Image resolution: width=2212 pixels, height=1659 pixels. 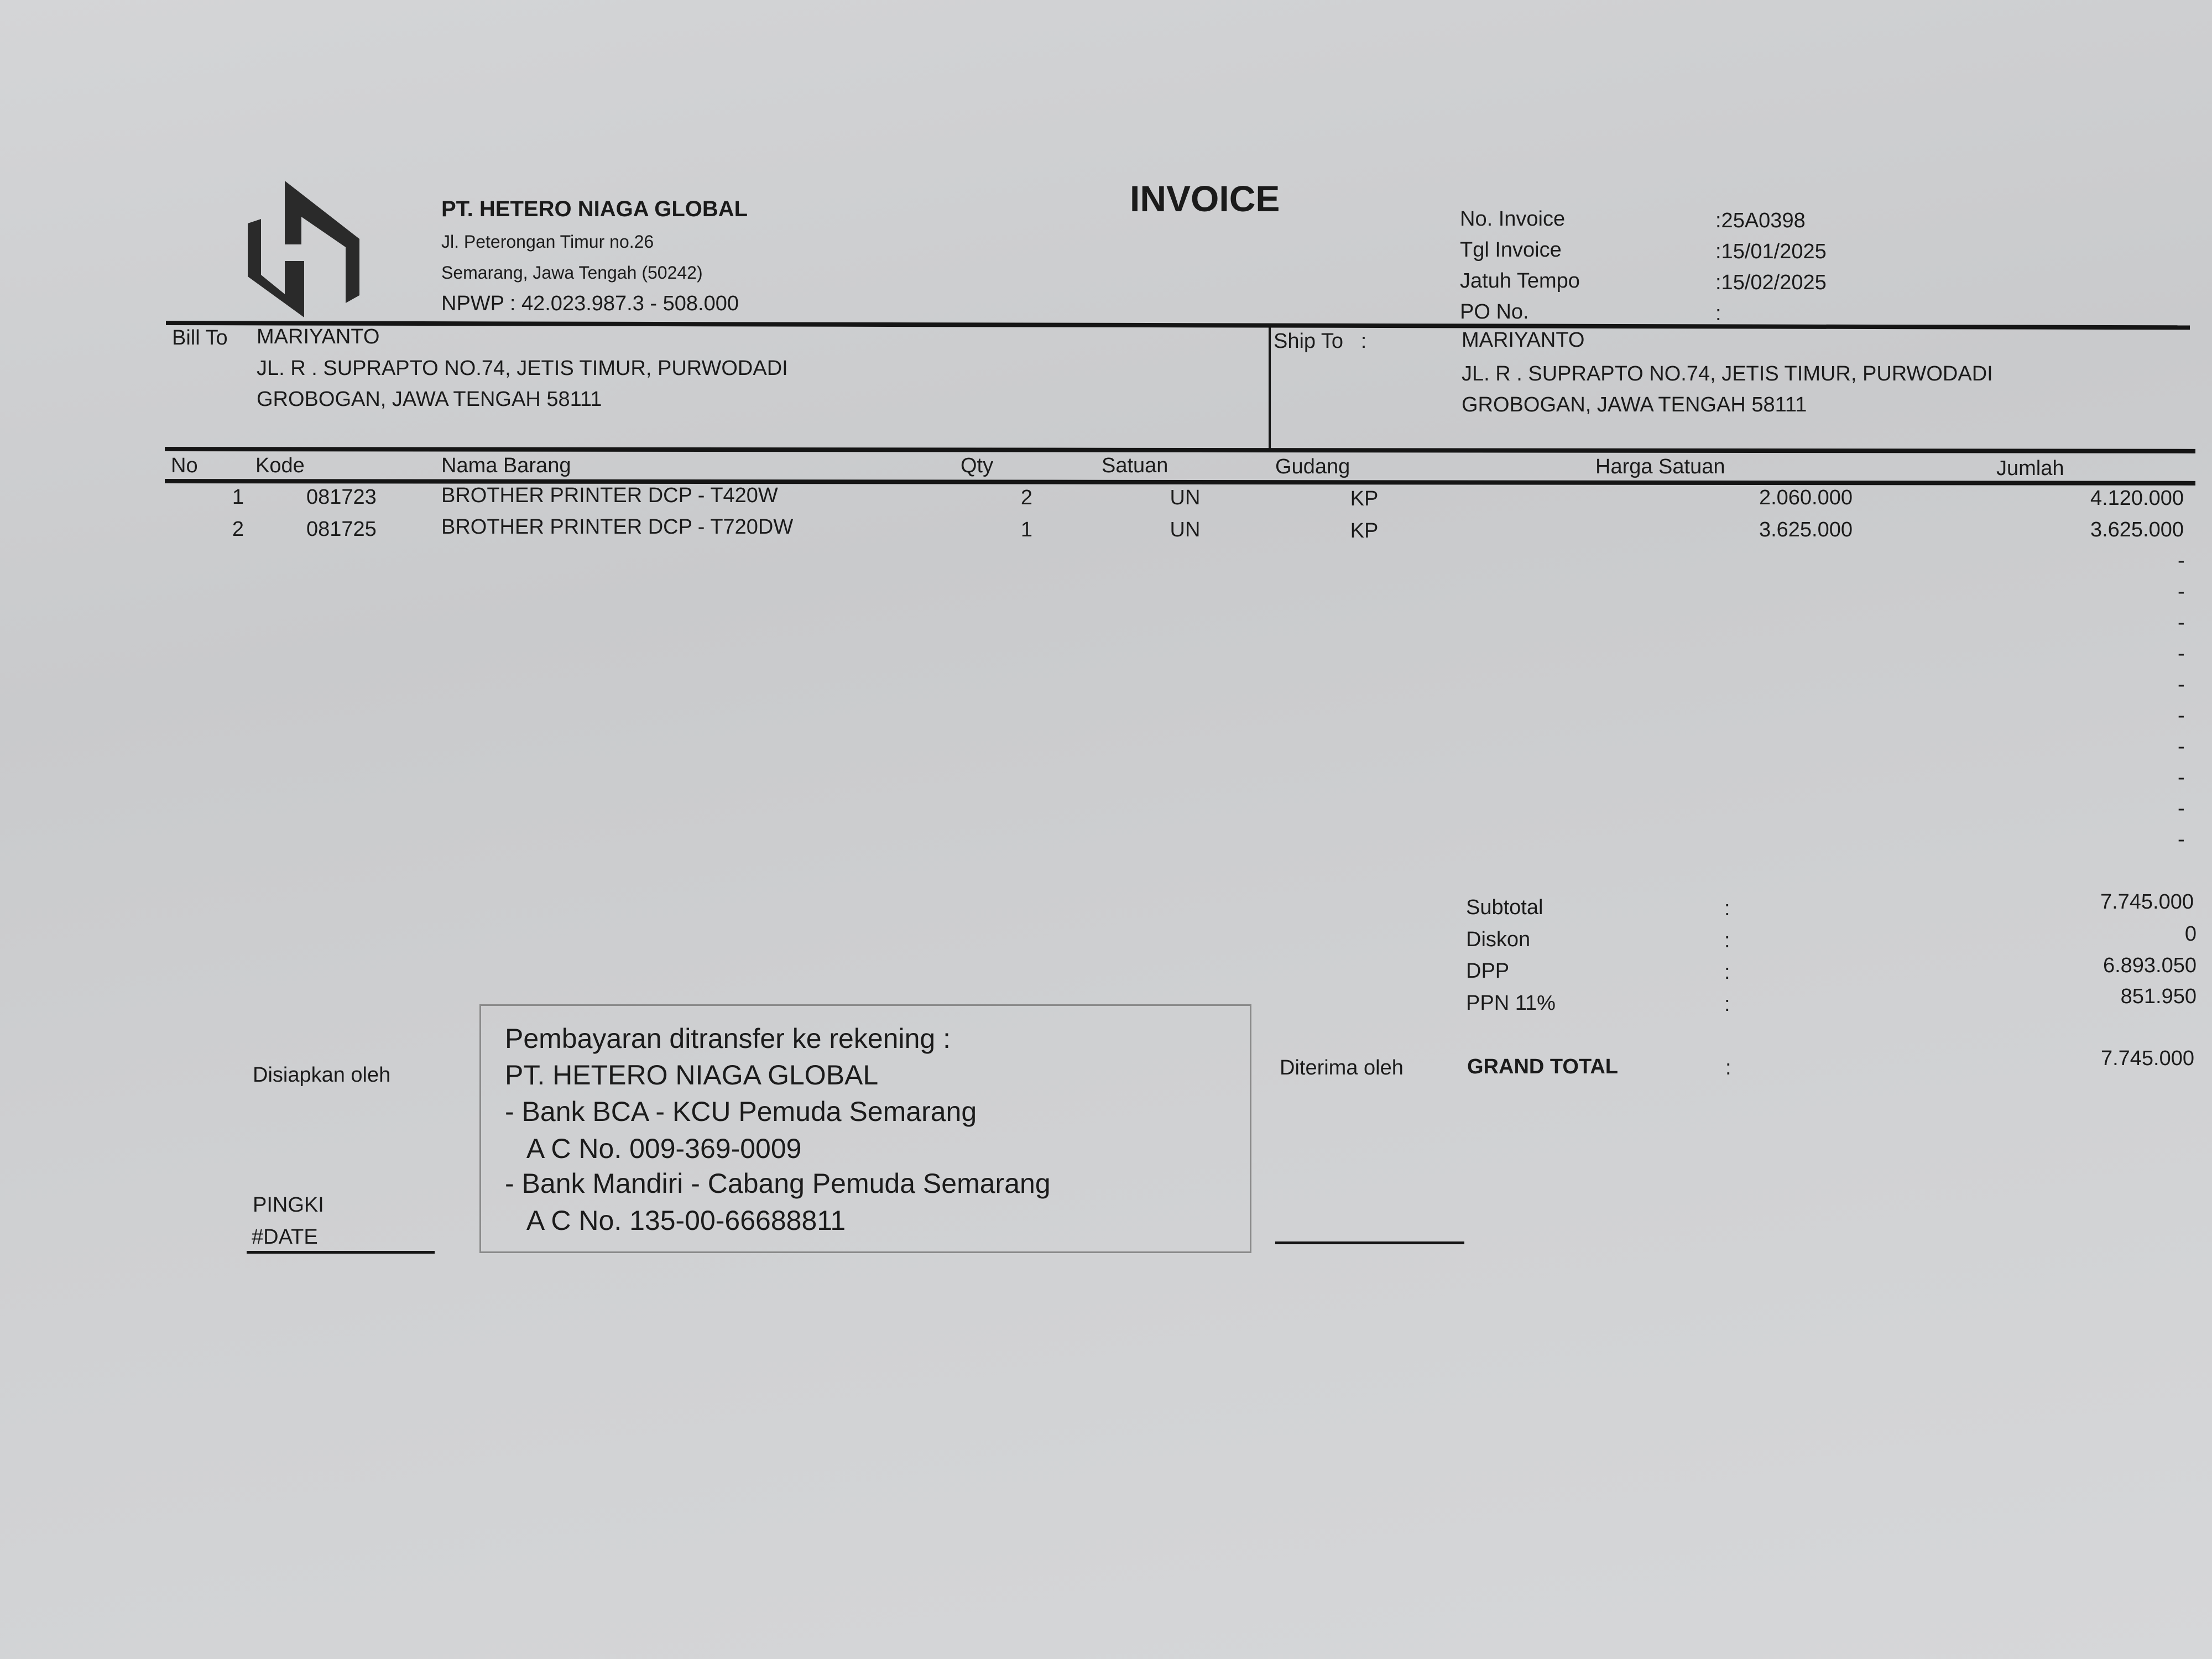 What do you see at coordinates (342, 529) in the screenshot?
I see `cell-kode: 081725` at bounding box center [342, 529].